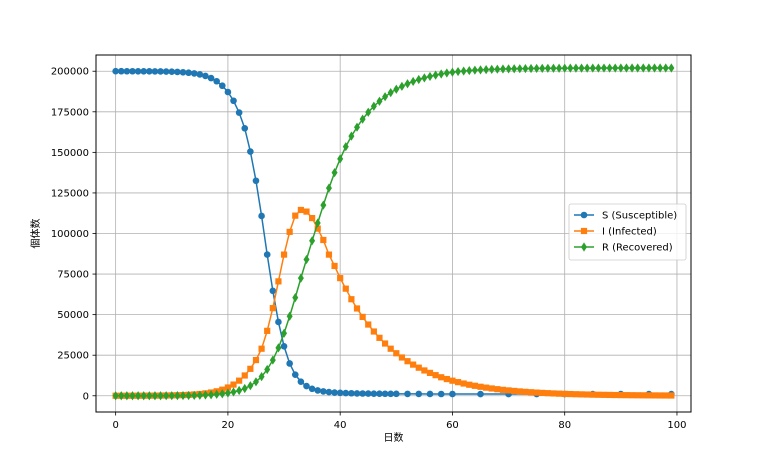  What do you see at coordinates (73, 356) in the screenshot?
I see `y-tick-label: 25000` at bounding box center [73, 356].